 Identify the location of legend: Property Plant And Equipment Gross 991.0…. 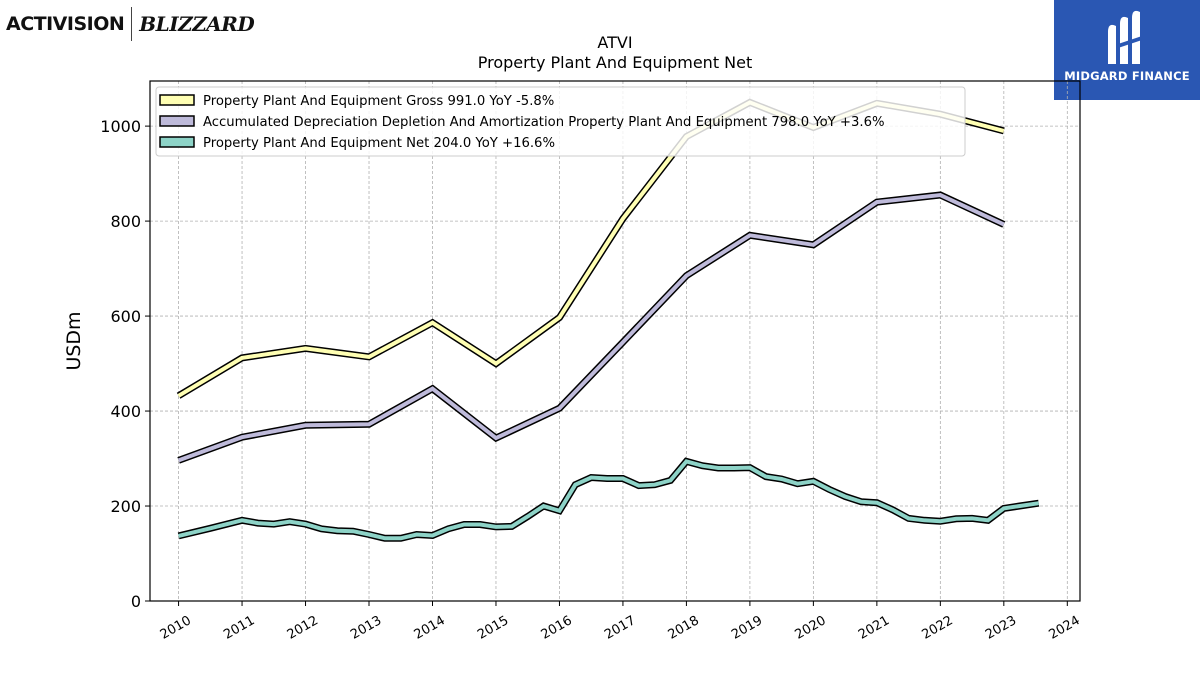
(560, 121).